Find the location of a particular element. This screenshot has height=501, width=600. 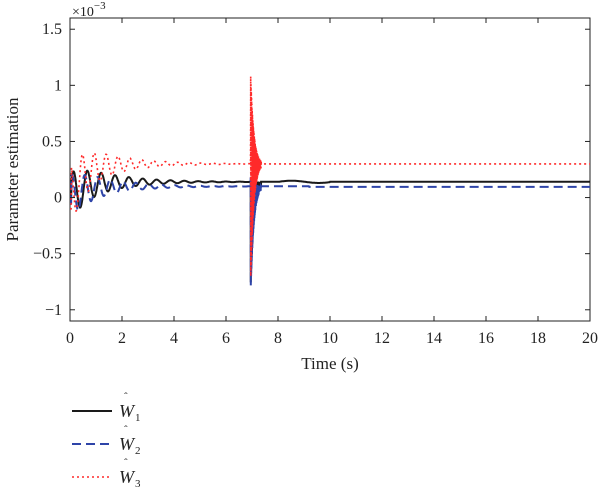

legend-label-2: W2 is located at coordinates (130, 445).